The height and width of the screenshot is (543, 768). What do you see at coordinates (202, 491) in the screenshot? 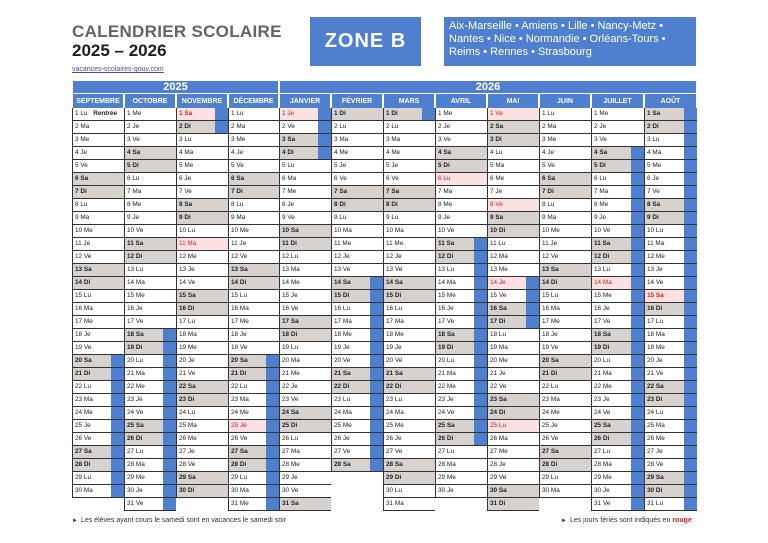
I see `day-cell: 30 Di` at bounding box center [202, 491].